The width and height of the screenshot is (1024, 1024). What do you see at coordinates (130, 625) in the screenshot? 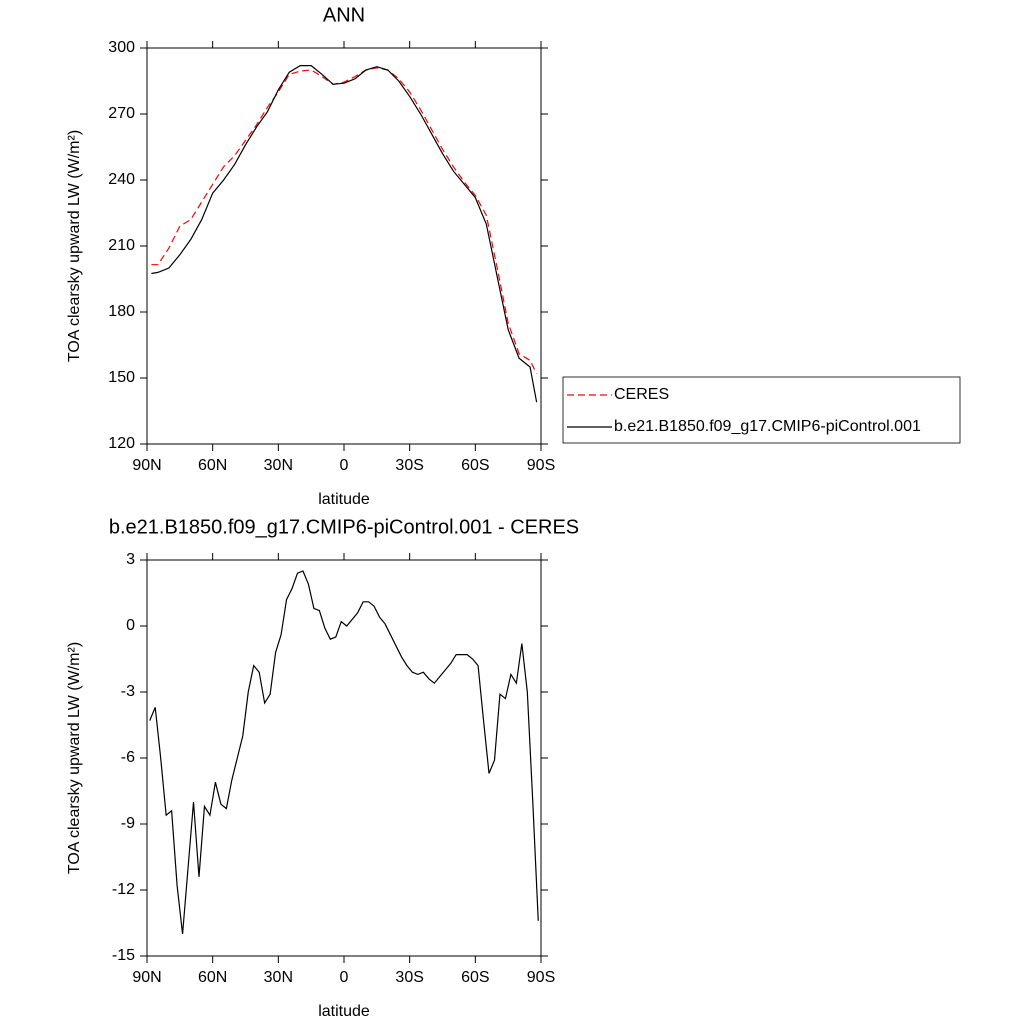
I see `y-tick-label: 0` at bounding box center [130, 625].